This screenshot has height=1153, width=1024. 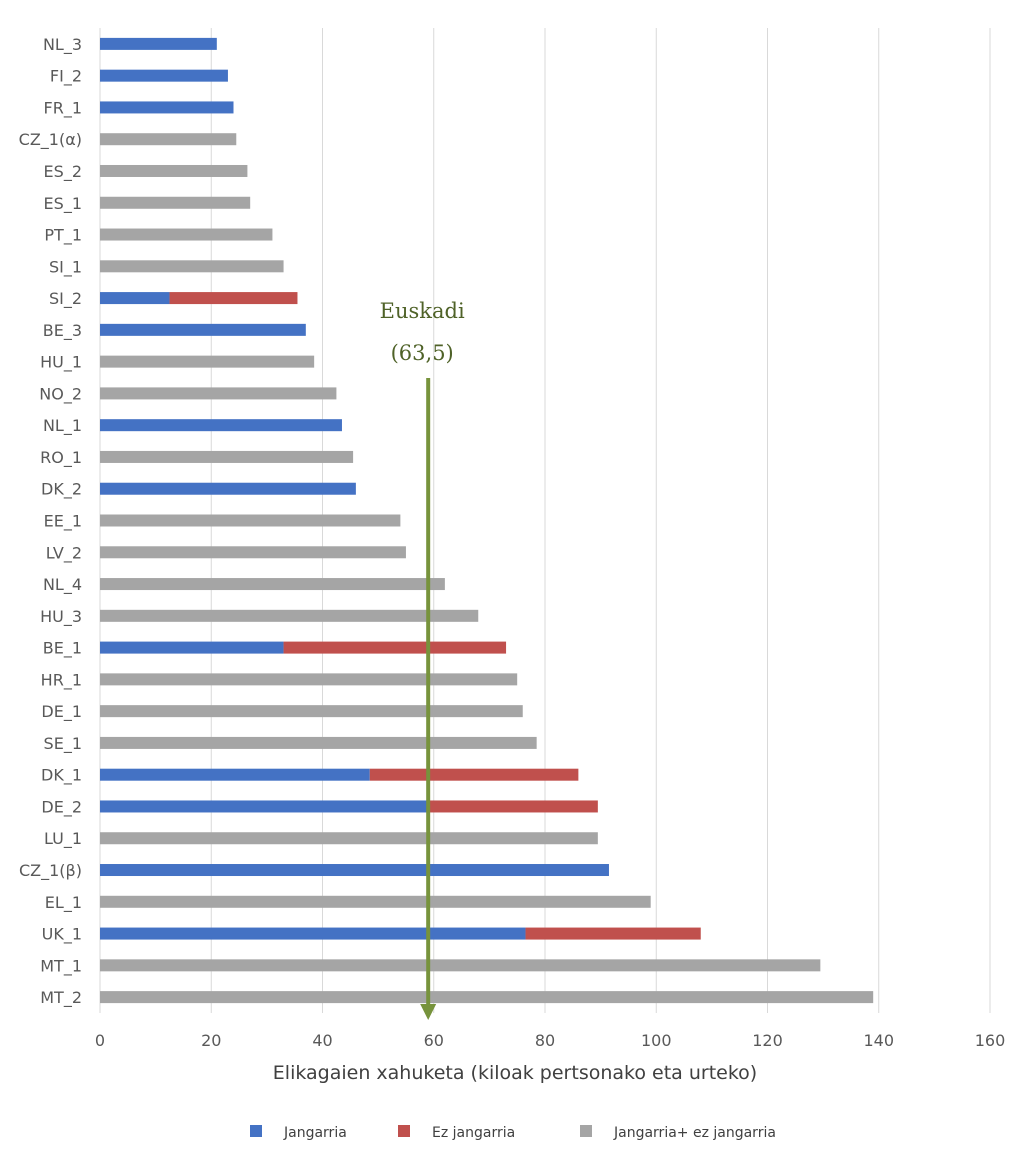 I want to click on category-label: UK_1, so click(x=62, y=935).